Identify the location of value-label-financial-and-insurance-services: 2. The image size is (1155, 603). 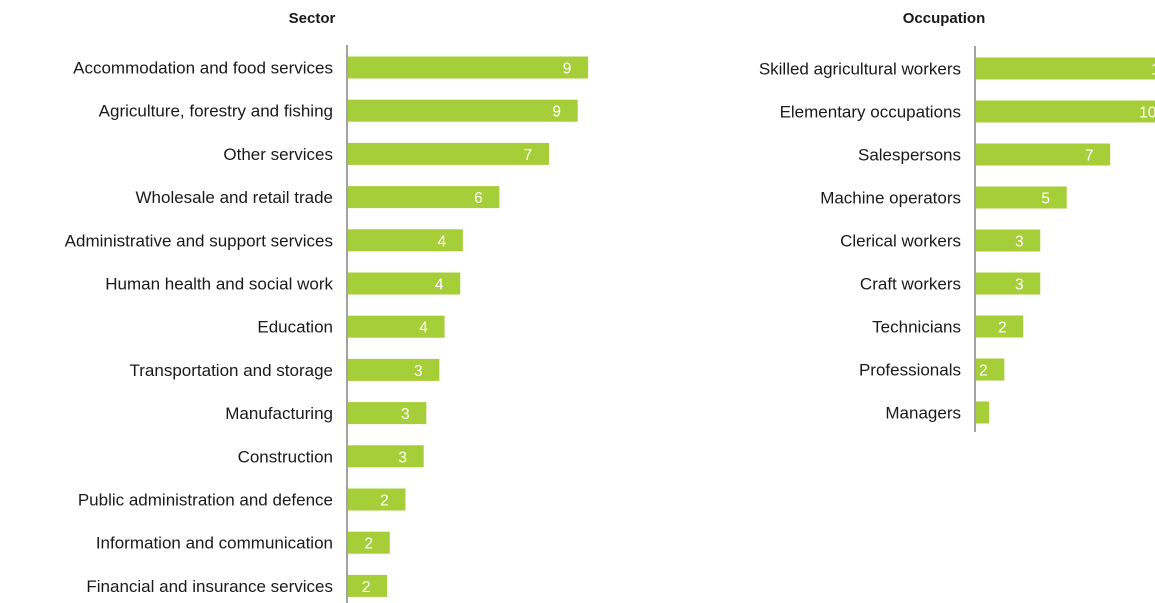
(366, 587).